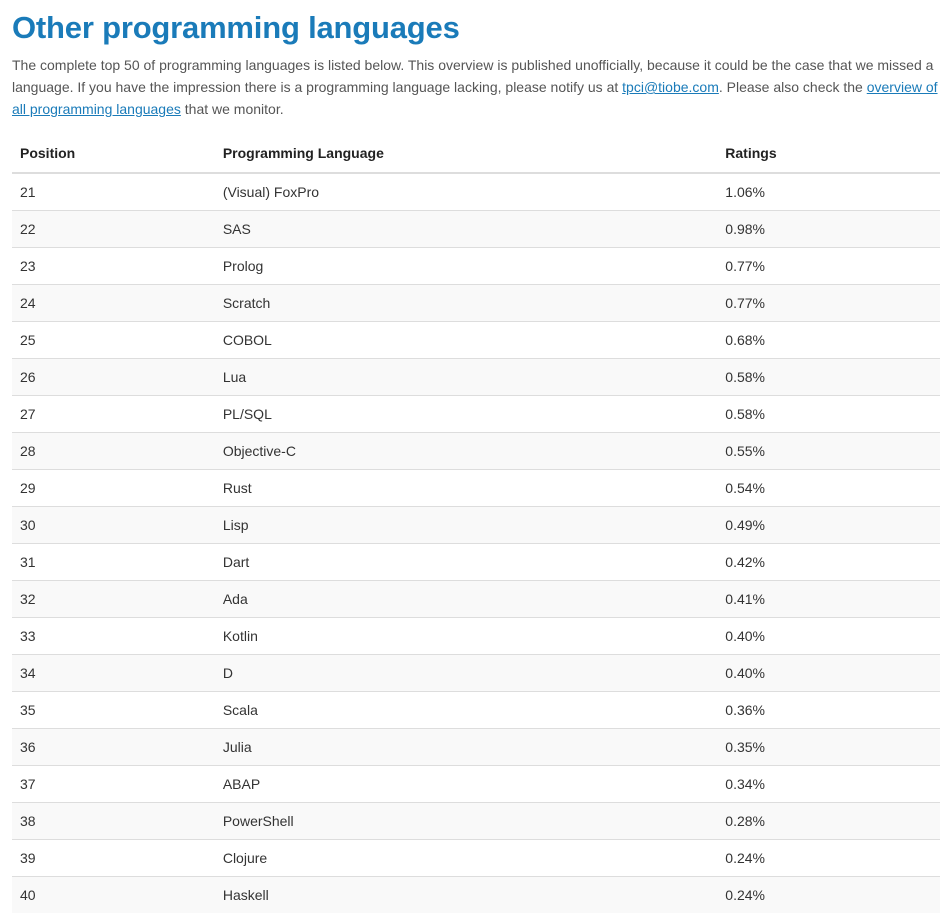  Describe the element at coordinates (466, 895) in the screenshot. I see `language-cell: Haskell` at that location.